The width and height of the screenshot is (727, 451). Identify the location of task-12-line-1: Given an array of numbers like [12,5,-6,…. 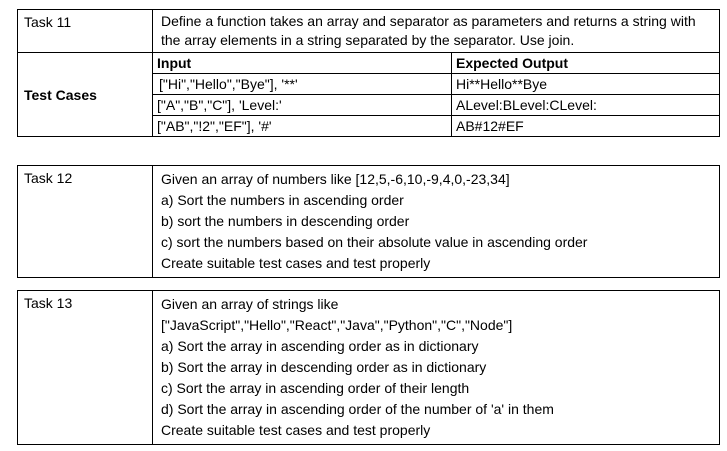
(335, 179).